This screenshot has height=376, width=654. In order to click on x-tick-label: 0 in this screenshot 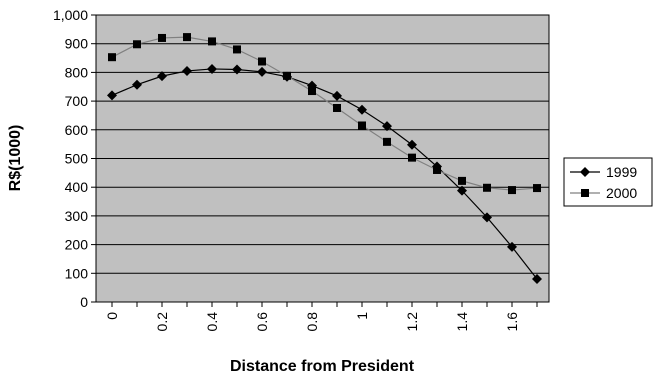, I will do `click(112, 316)`.